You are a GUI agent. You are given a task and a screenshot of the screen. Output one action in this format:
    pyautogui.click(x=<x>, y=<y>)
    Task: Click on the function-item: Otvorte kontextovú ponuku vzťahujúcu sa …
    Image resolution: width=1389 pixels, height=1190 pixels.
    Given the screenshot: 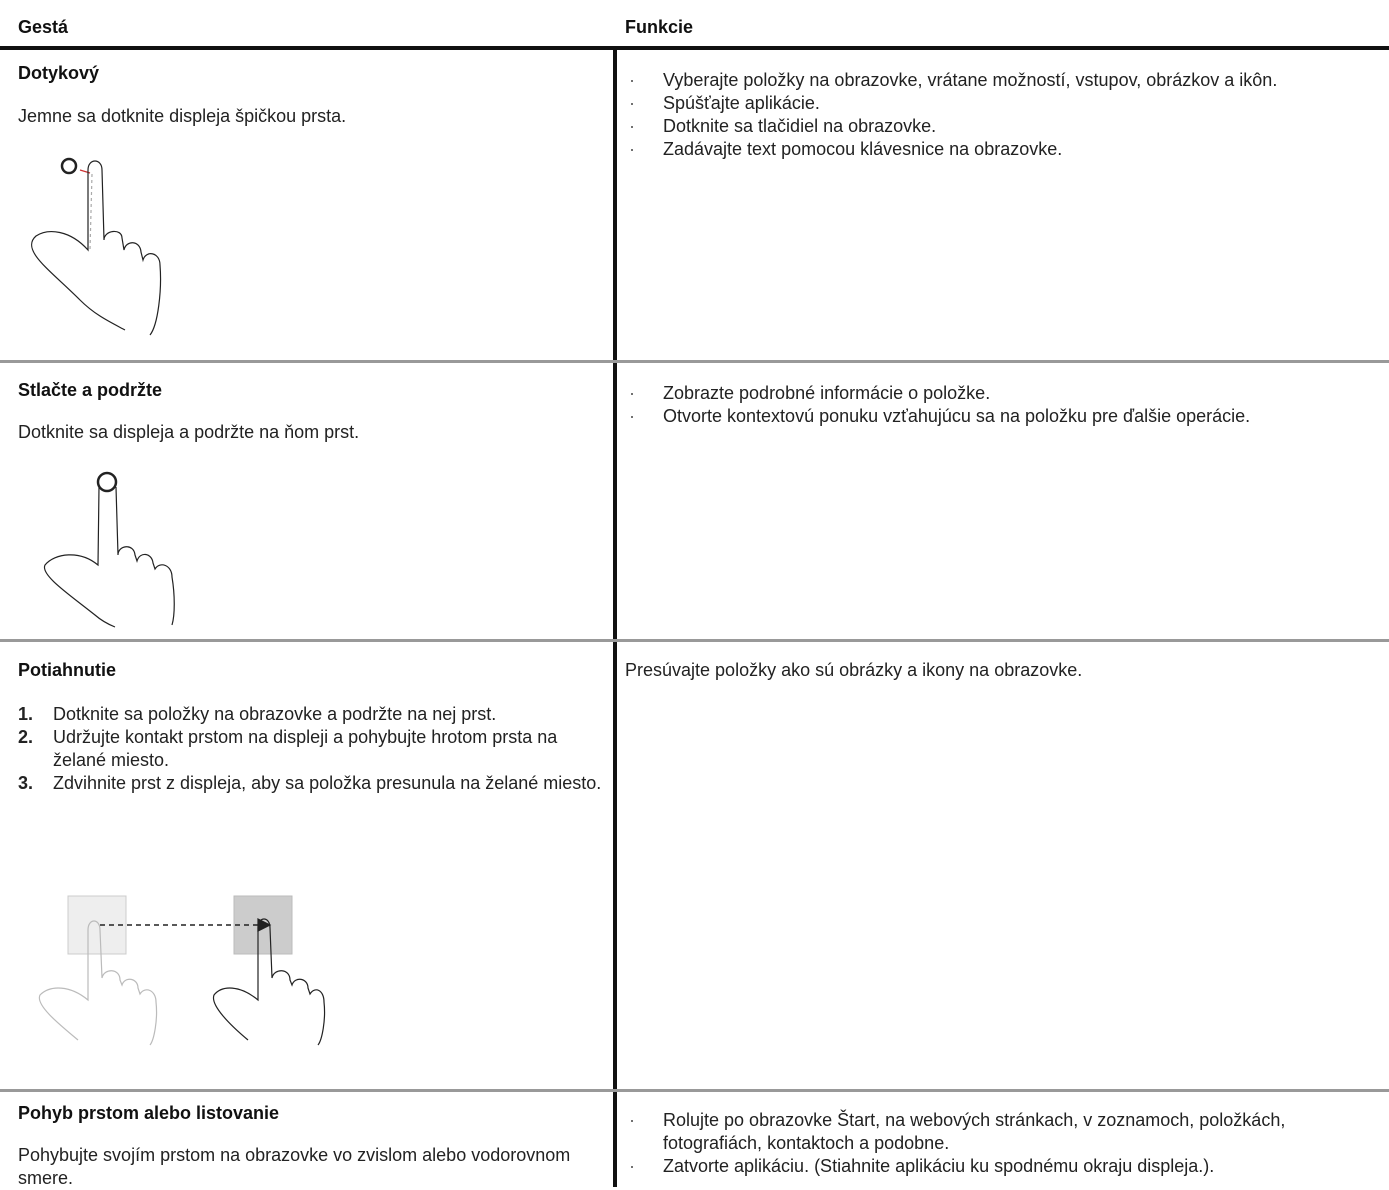 What is the action you would take?
    pyautogui.click(x=1005, y=416)
    